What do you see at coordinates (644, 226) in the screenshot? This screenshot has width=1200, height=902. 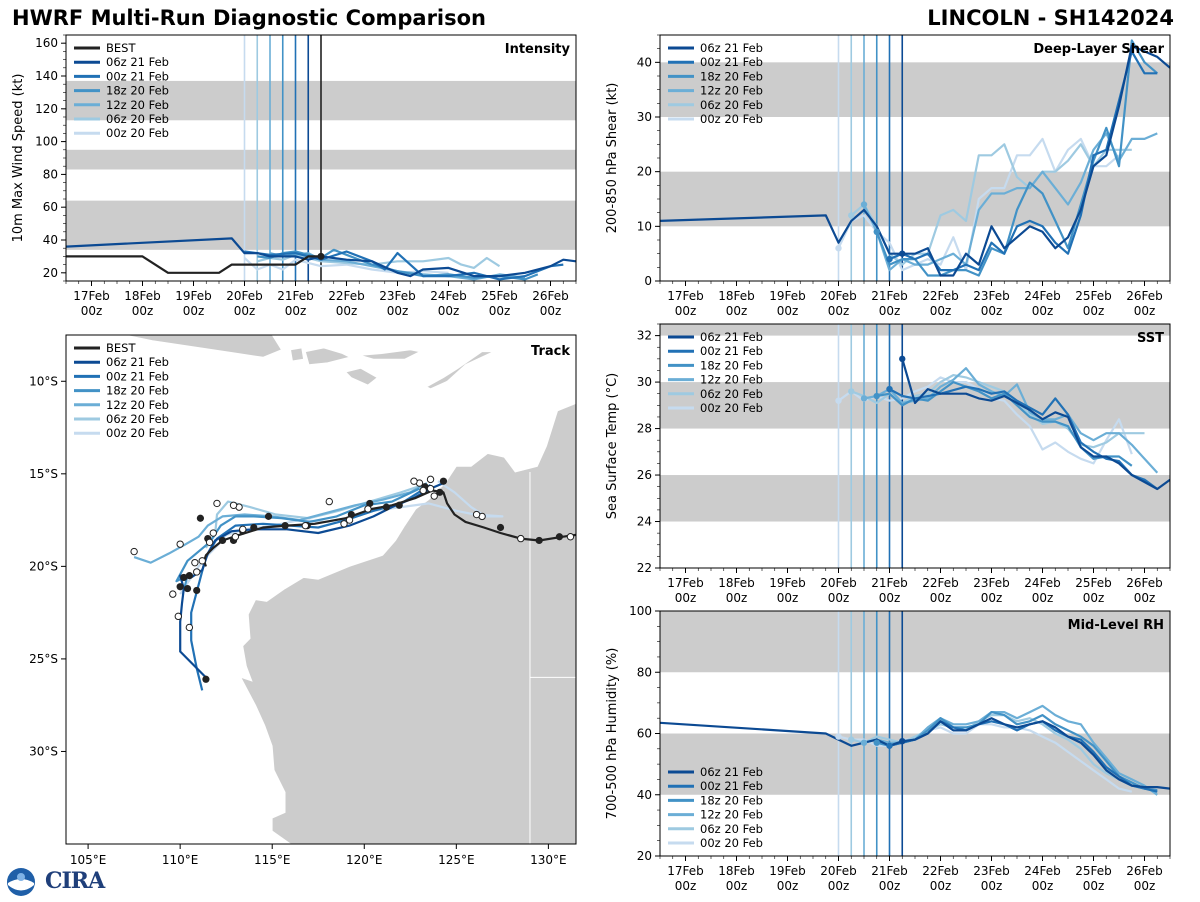 I see `y-tick-label: 10` at bounding box center [644, 226].